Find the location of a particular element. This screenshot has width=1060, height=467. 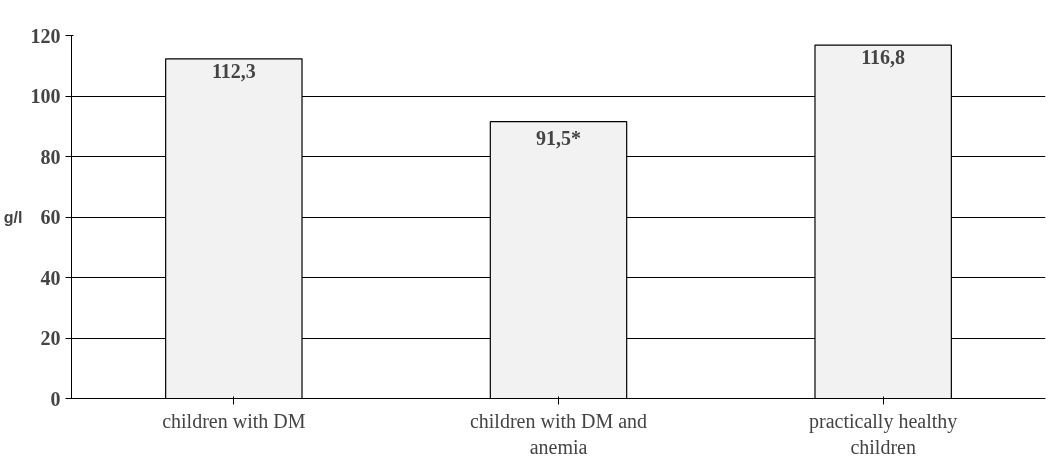

x-tick-label: practically healthy children is located at coordinates (883, 433).